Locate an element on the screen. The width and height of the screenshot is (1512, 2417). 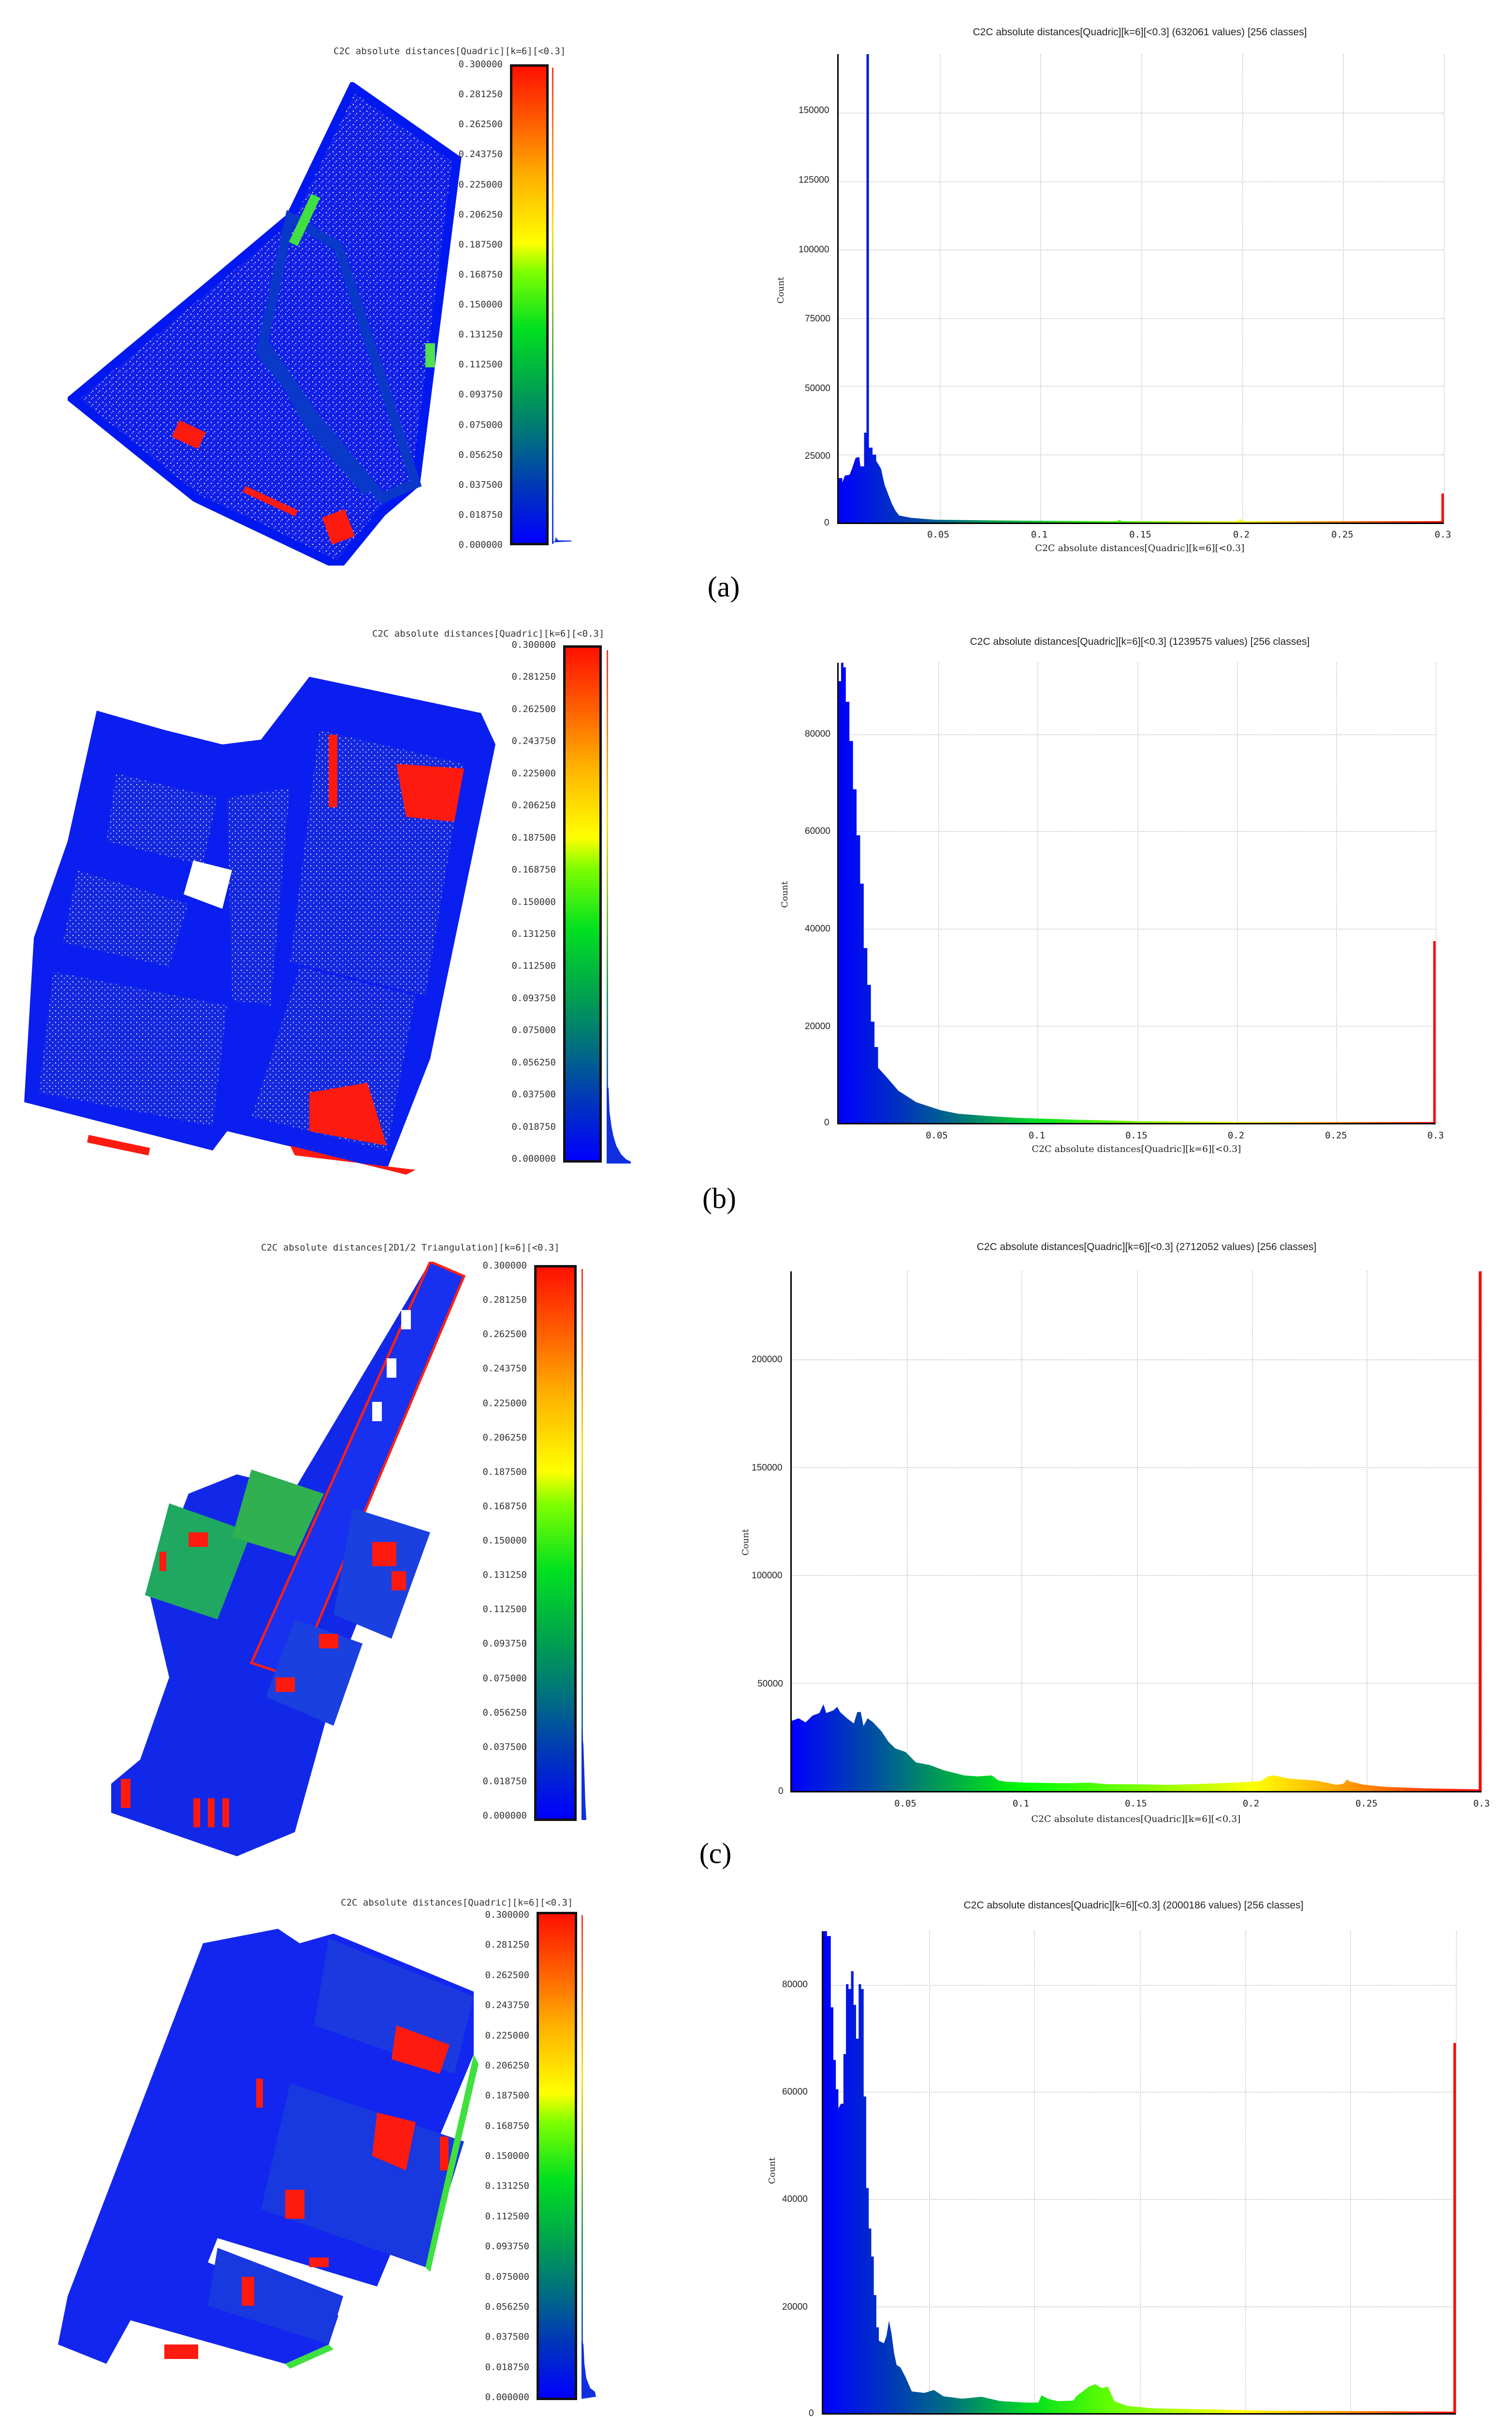
panel-label: (c) is located at coordinates (715, 1853).